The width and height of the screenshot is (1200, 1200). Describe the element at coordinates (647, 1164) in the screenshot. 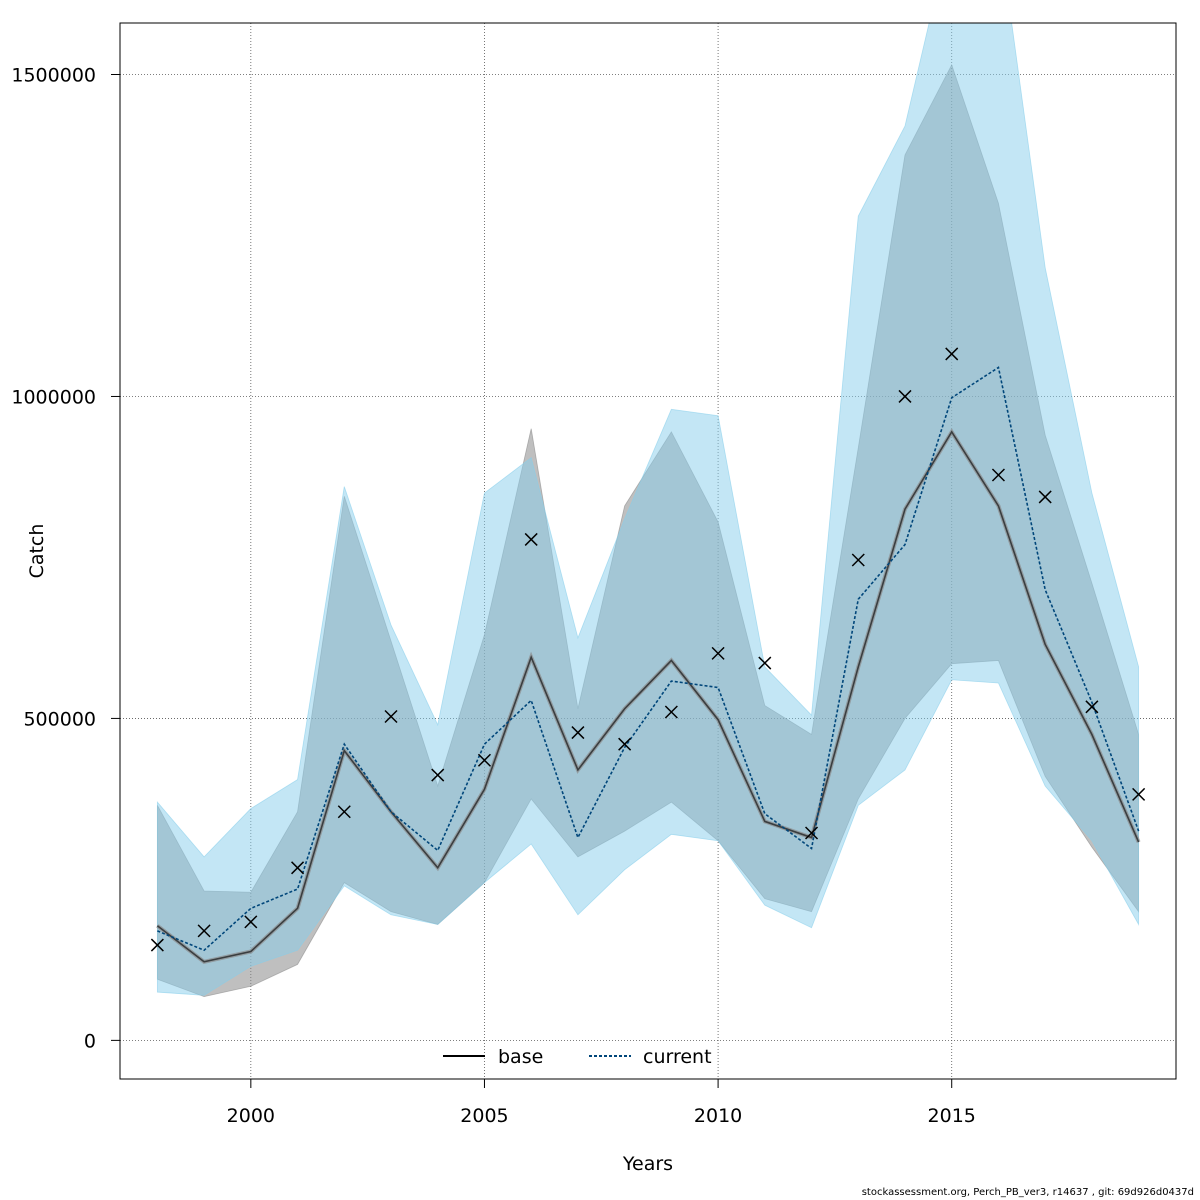

I see `x-axis-title: Years` at that location.